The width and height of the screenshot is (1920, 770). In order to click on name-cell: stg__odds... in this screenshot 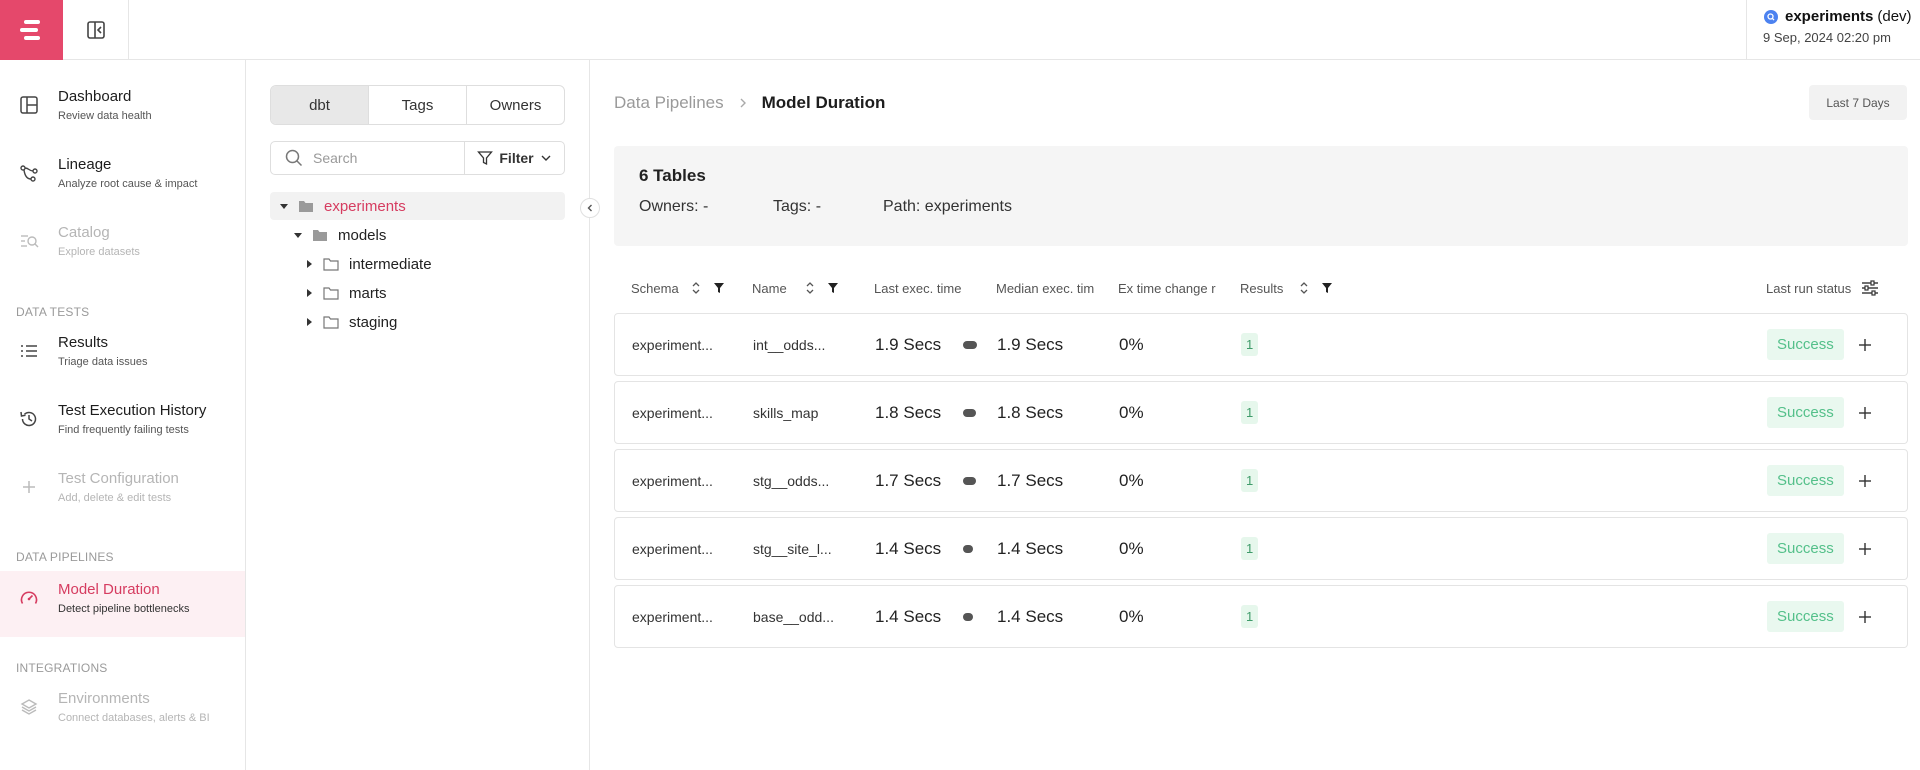, I will do `click(809, 480)`.